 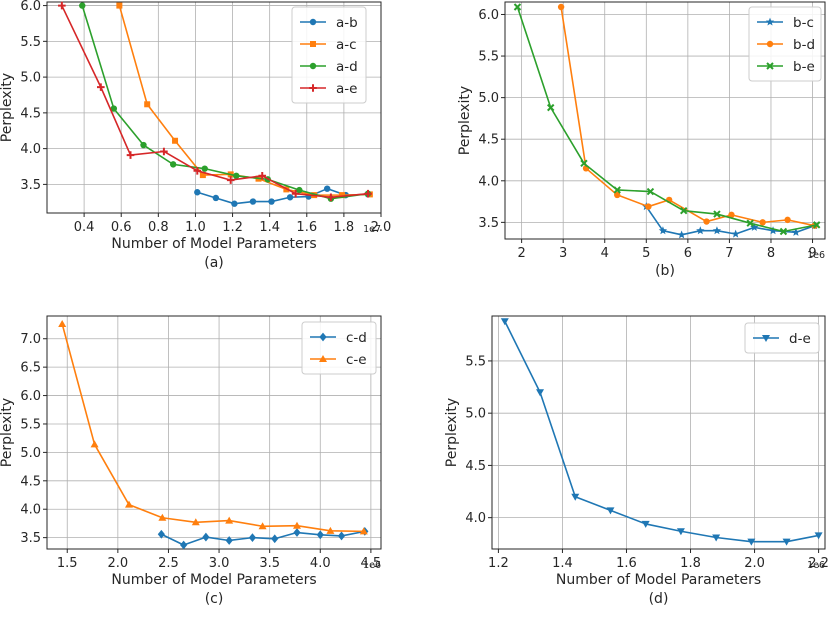 What do you see at coordinates (306, 227) in the screenshot?
I see `x-tick-label: 1.6` at bounding box center [306, 227].